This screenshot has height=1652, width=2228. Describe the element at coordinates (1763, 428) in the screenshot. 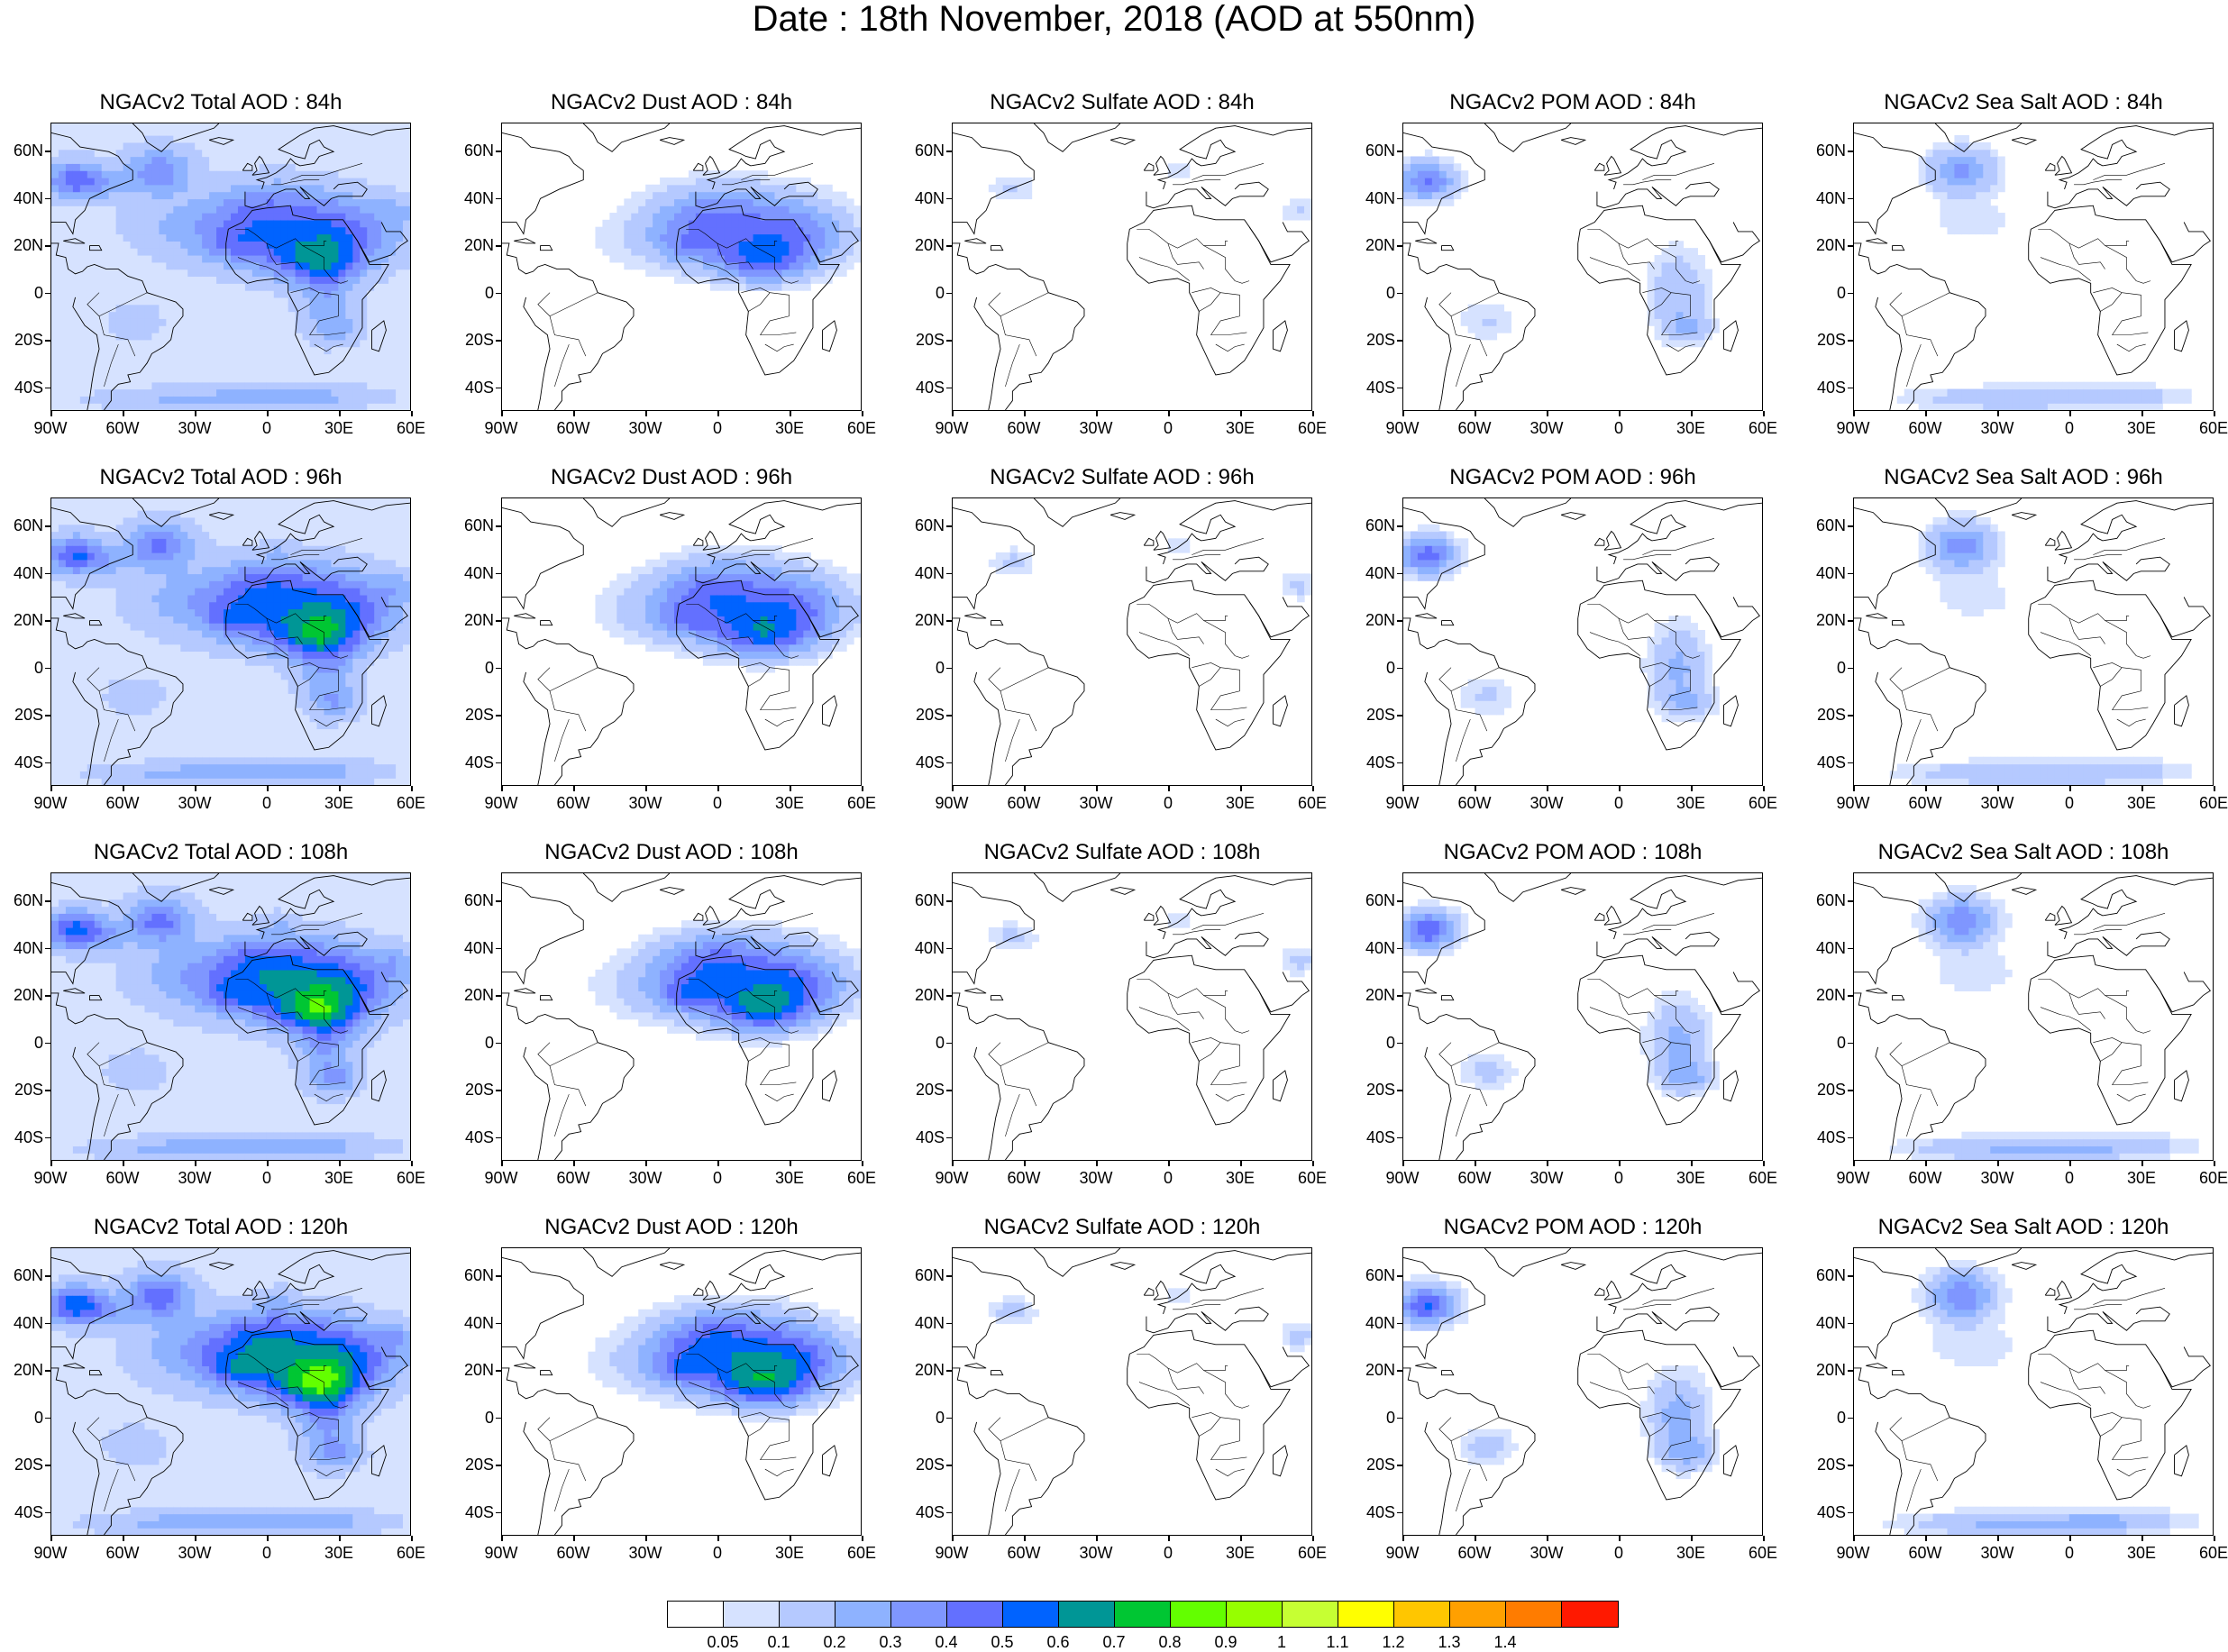

I see `lon-label: 60E` at that location.